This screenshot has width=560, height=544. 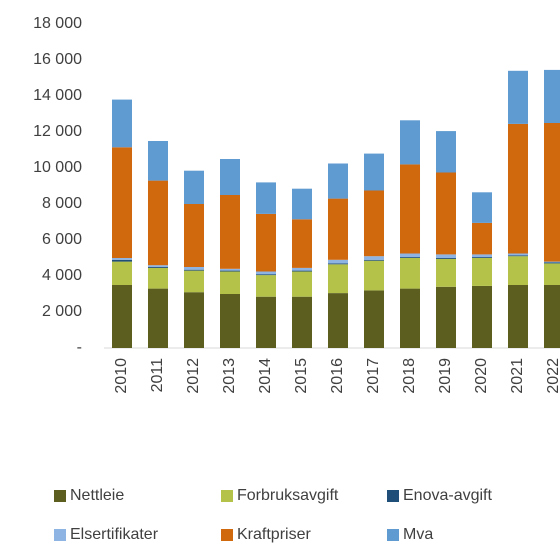 I want to click on y-tick-label: 18 000, so click(x=57, y=23).